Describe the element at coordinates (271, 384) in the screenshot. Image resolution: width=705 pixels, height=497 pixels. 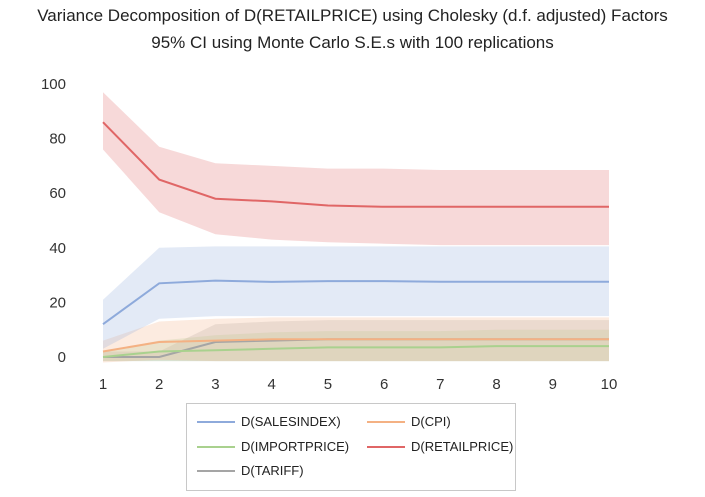
I see `x-tick-label: 4` at that location.